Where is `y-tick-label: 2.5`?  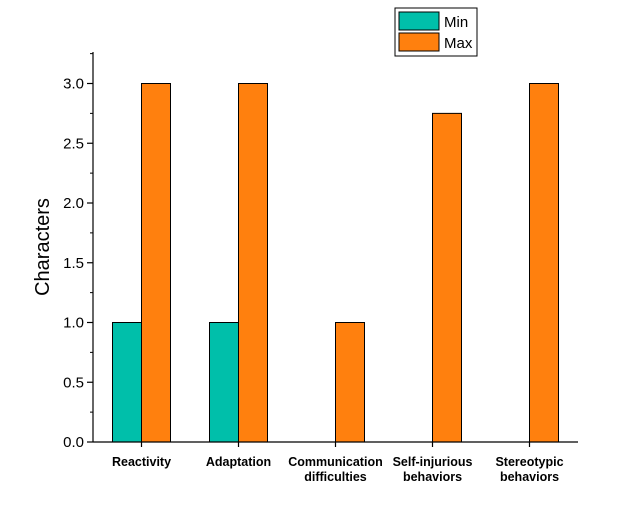
y-tick-label: 2.5 is located at coordinates (73, 143).